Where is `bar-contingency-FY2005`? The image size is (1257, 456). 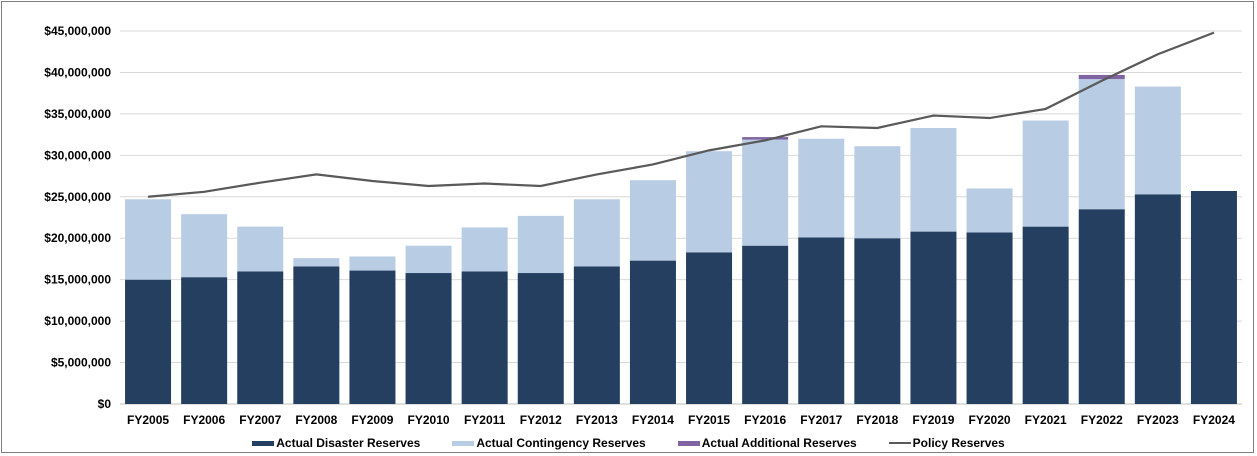 bar-contingency-FY2005 is located at coordinates (148, 239).